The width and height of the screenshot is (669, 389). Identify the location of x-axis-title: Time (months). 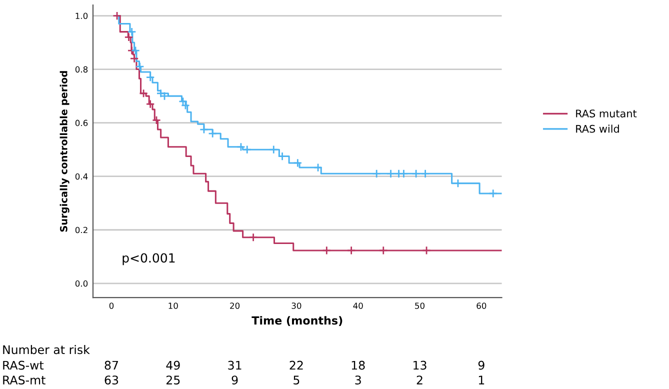
(297, 321).